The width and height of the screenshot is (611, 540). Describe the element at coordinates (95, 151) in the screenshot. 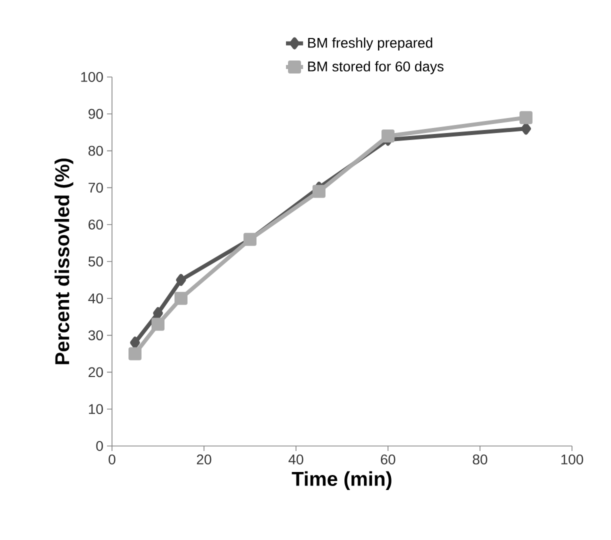

I see `y-tick-label: 80` at that location.